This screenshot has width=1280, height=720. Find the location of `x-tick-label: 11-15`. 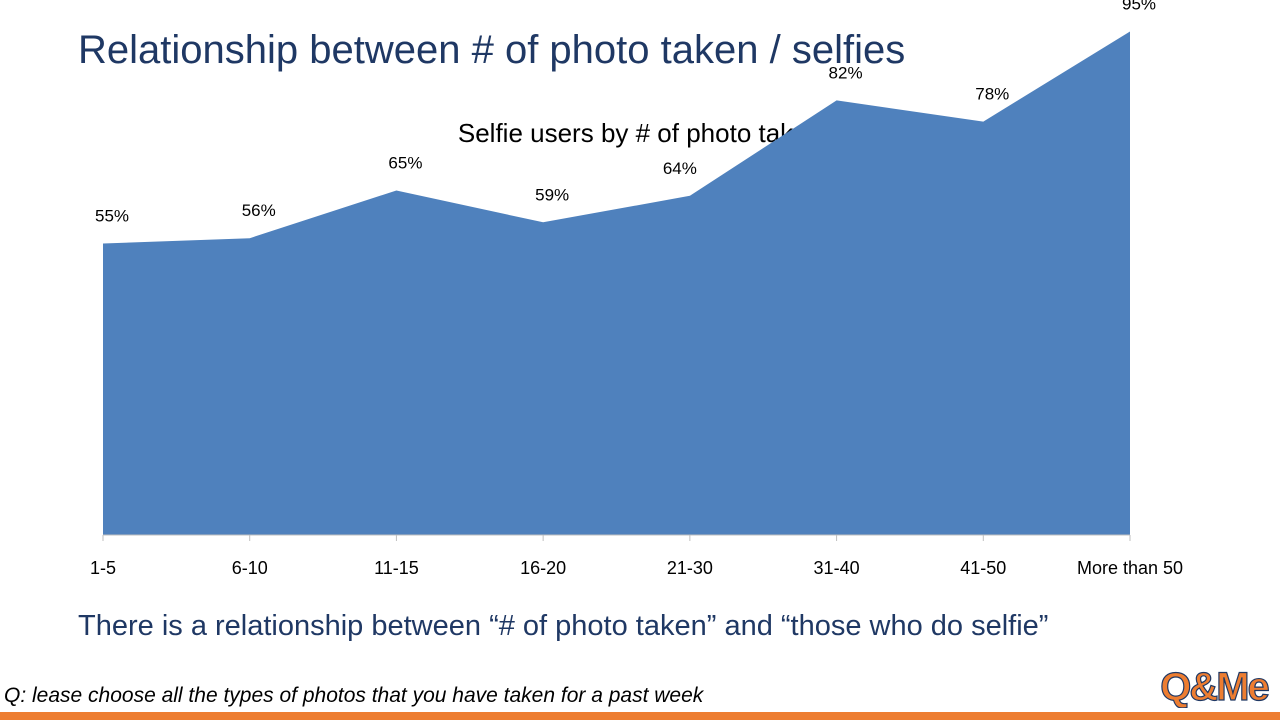

x-tick-label: 11-15 is located at coordinates (396, 568).